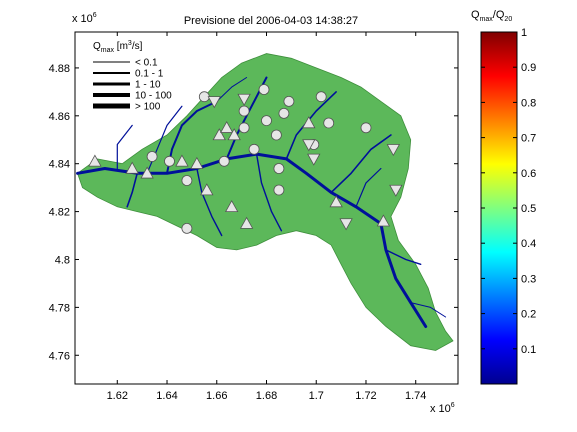 This screenshot has height=432, width=577. I want to click on colorbar-tick-label: 0.1, so click(528, 350).